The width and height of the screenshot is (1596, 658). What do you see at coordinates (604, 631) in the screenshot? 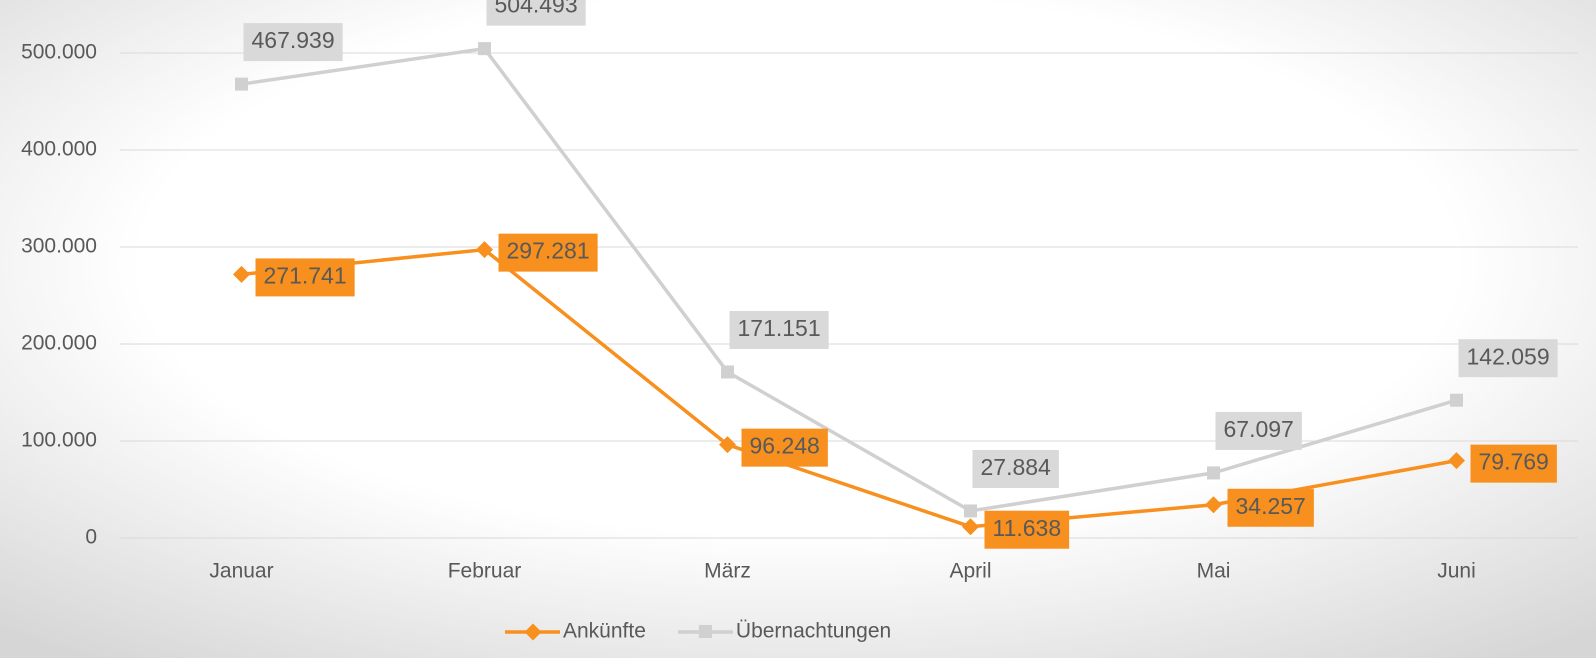
I see `legend-label: Ankünfte` at bounding box center [604, 631].